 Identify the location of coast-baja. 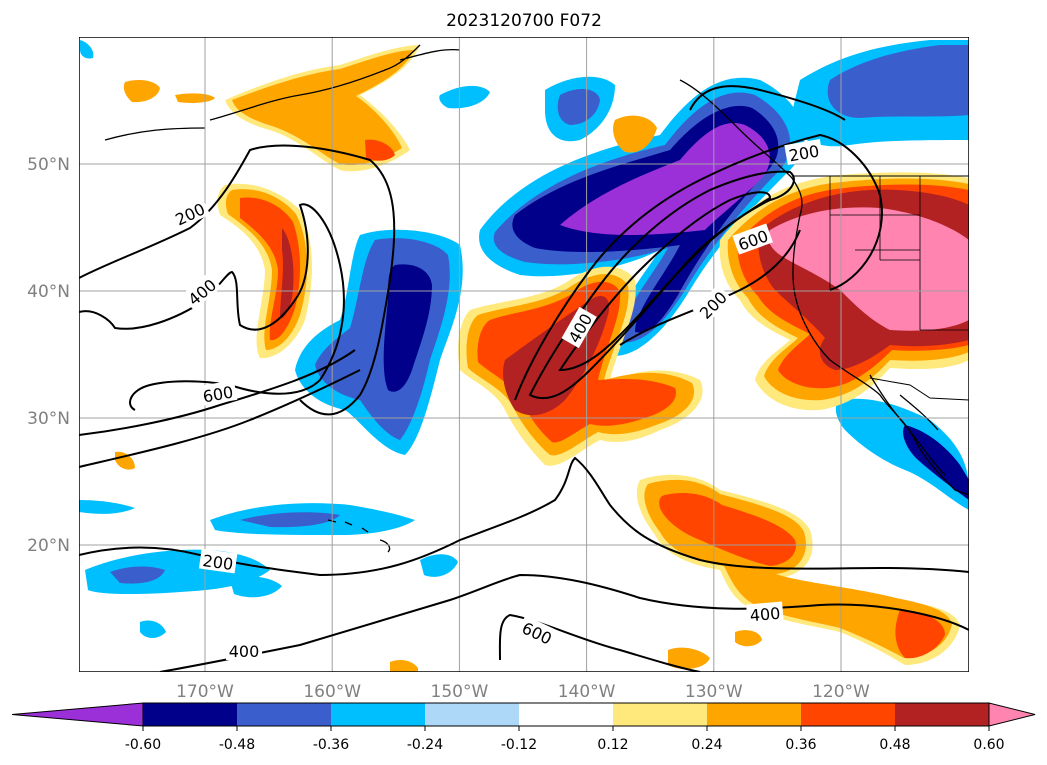
(907, 425).